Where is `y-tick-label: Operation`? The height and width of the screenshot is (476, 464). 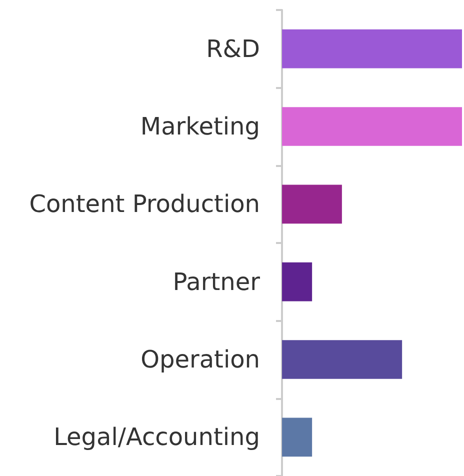 y-tick-label: Operation is located at coordinates (200, 360).